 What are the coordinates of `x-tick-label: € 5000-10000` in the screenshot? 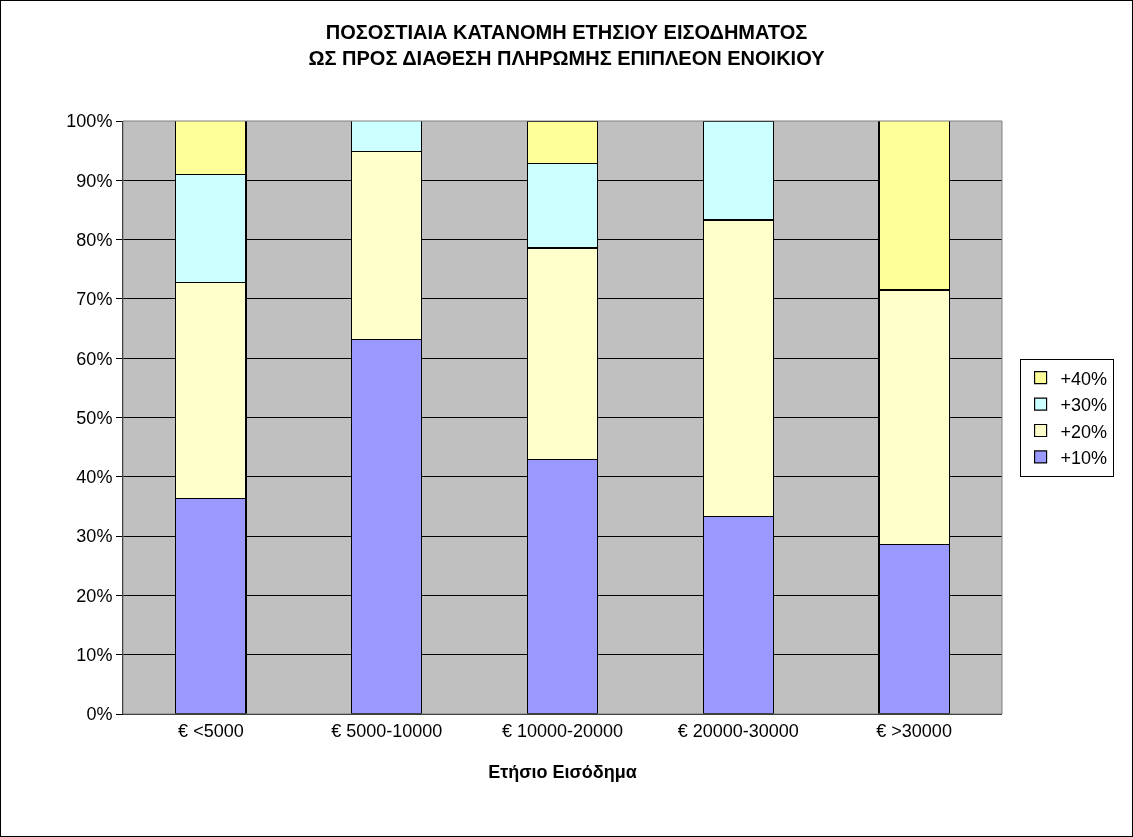 It's located at (387, 730).